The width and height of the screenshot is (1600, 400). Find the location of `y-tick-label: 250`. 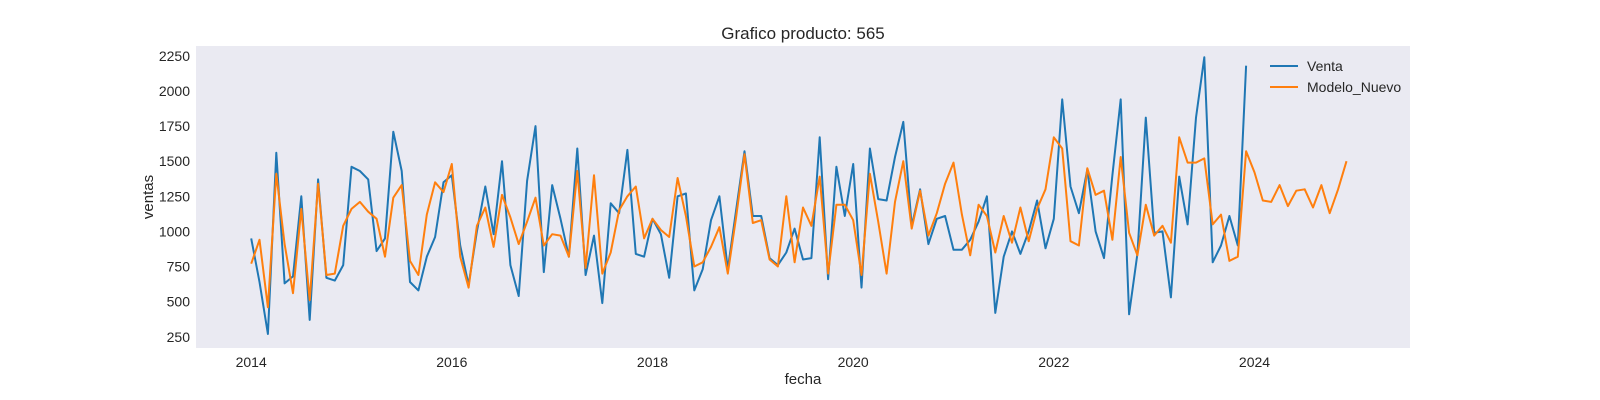

y-tick-label: 250 is located at coordinates (179, 337).